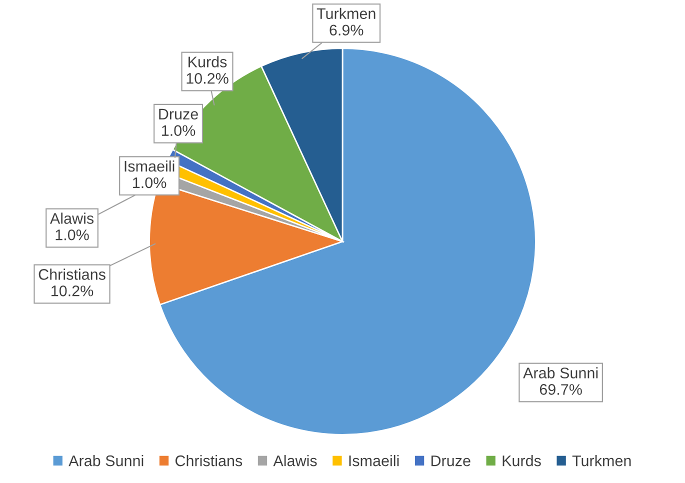 The image size is (685, 483). What do you see at coordinates (347, 30) in the screenshot?
I see `data-label: 6.9%` at bounding box center [347, 30].